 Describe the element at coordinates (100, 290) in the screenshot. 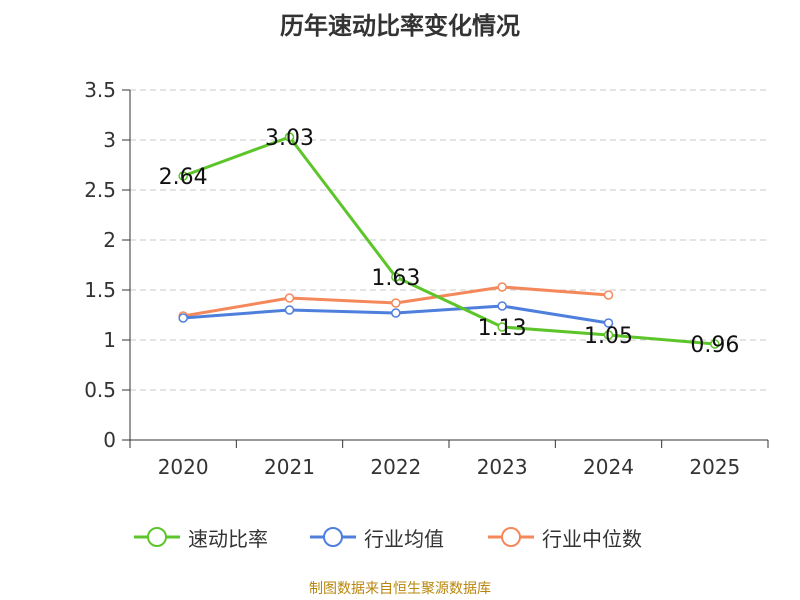

I see `y-tick-label: 1.5` at that location.